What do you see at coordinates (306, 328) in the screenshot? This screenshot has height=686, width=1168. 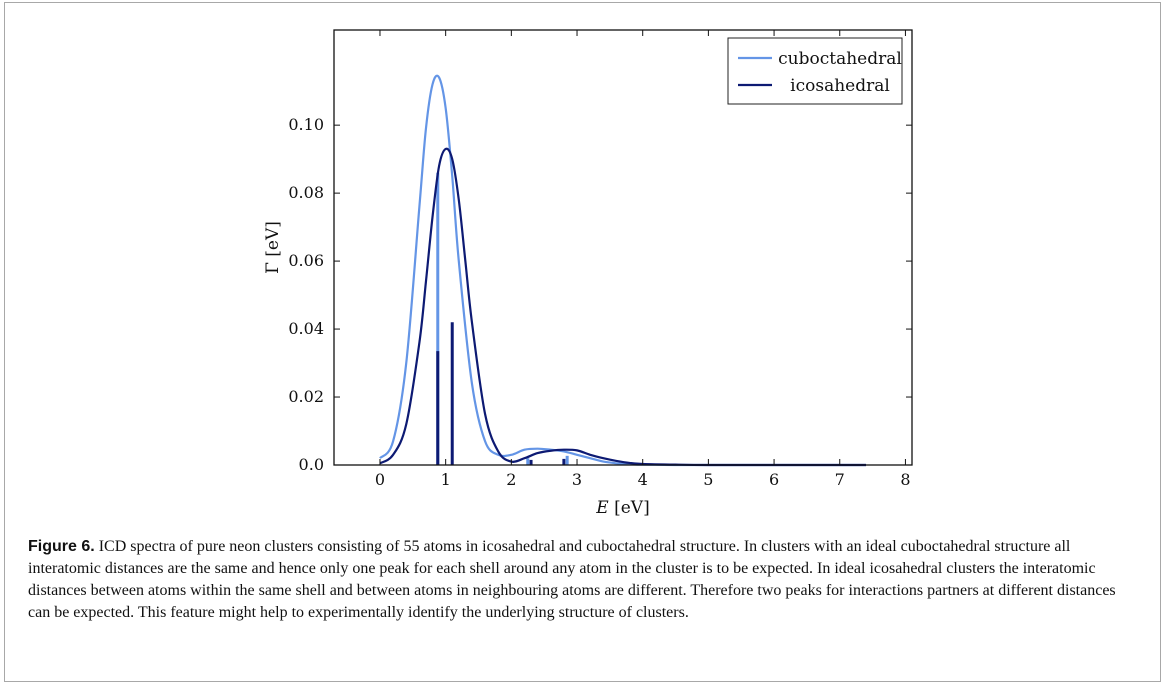 I see `y-tick-label-2: 0.04` at bounding box center [306, 328].